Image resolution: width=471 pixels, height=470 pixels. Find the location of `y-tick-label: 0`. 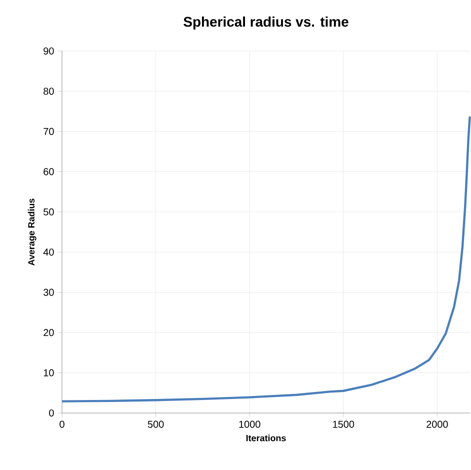

y-tick-label: 0 is located at coordinates (51, 413).